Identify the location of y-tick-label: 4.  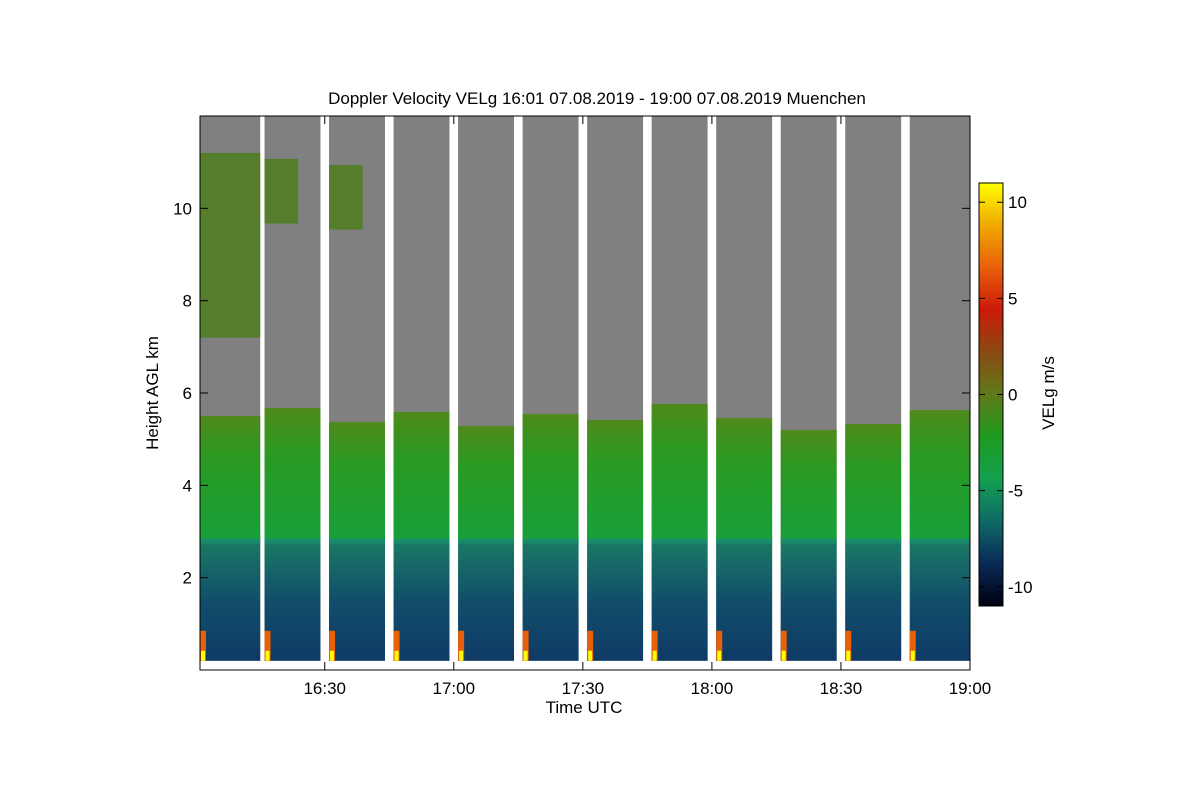
(187, 485).